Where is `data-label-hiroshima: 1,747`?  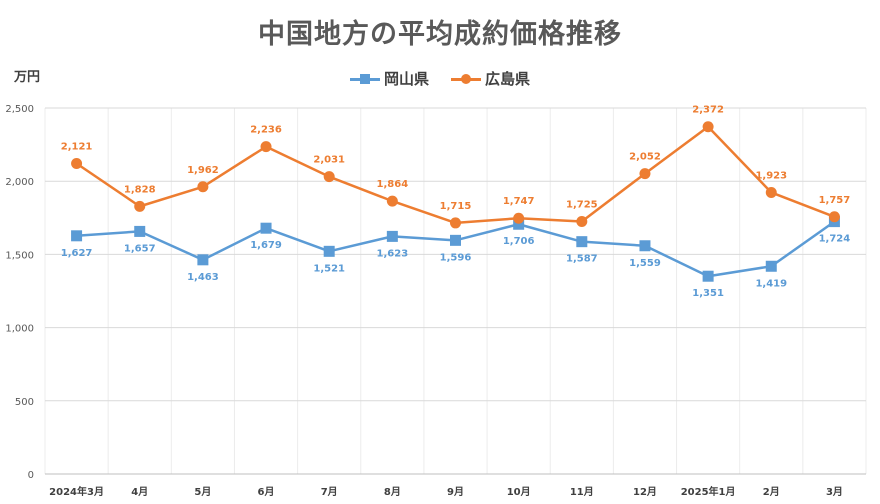
data-label-hiroshima: 1,747 is located at coordinates (519, 201).